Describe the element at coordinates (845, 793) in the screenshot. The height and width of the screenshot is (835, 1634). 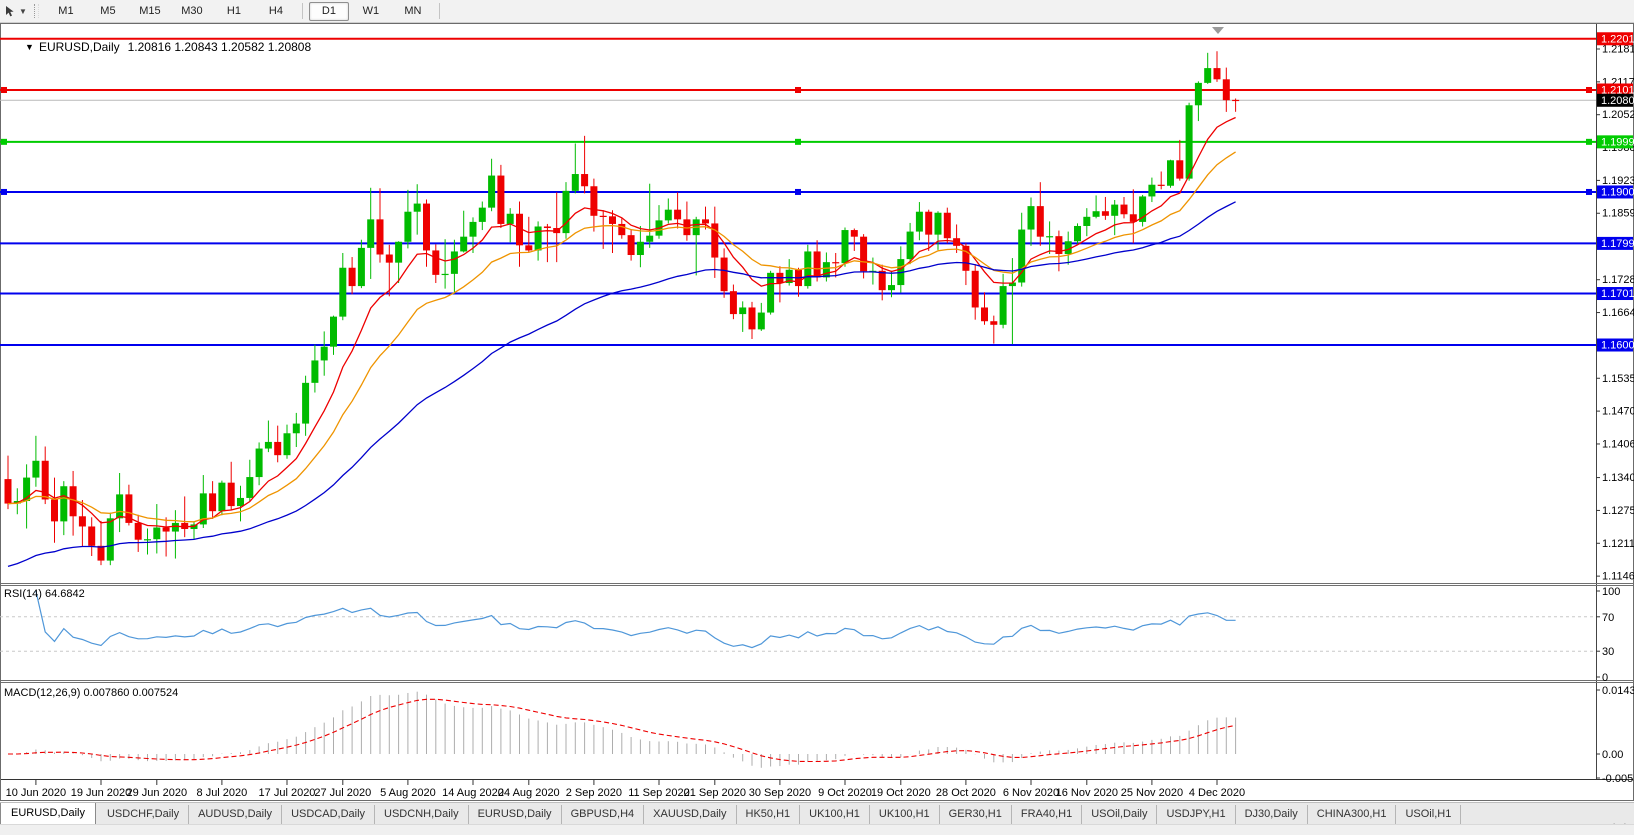
I see `date-axis-label: 9 Oct 2020` at that location.